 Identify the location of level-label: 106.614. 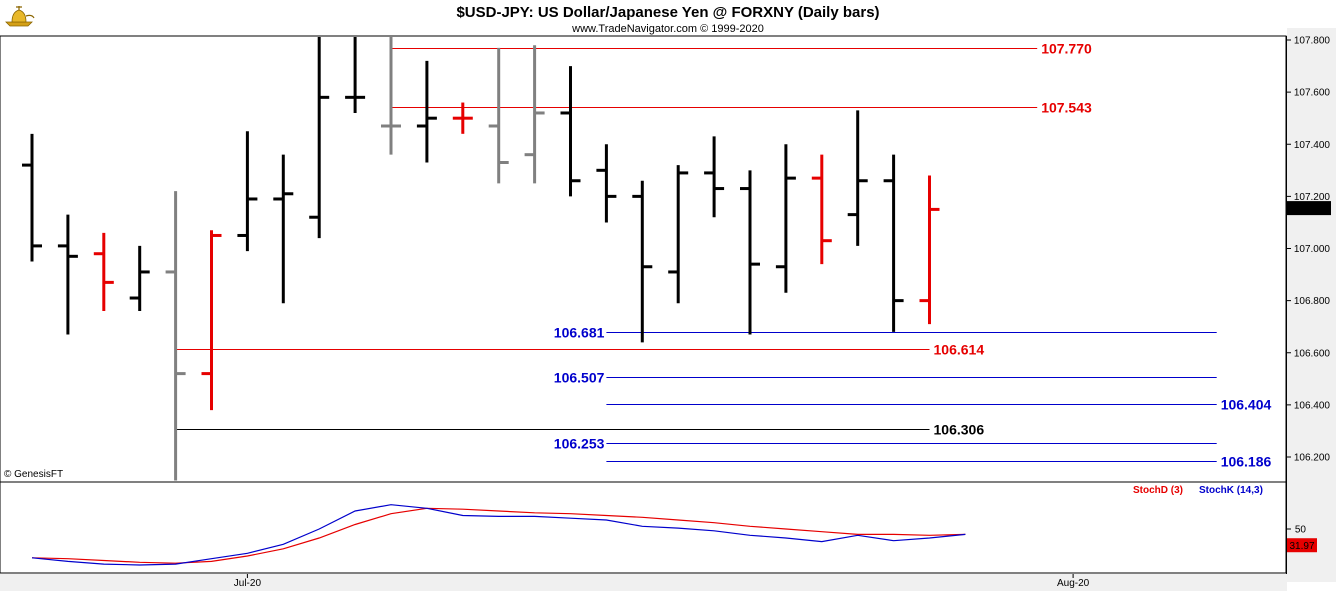
(959, 350).